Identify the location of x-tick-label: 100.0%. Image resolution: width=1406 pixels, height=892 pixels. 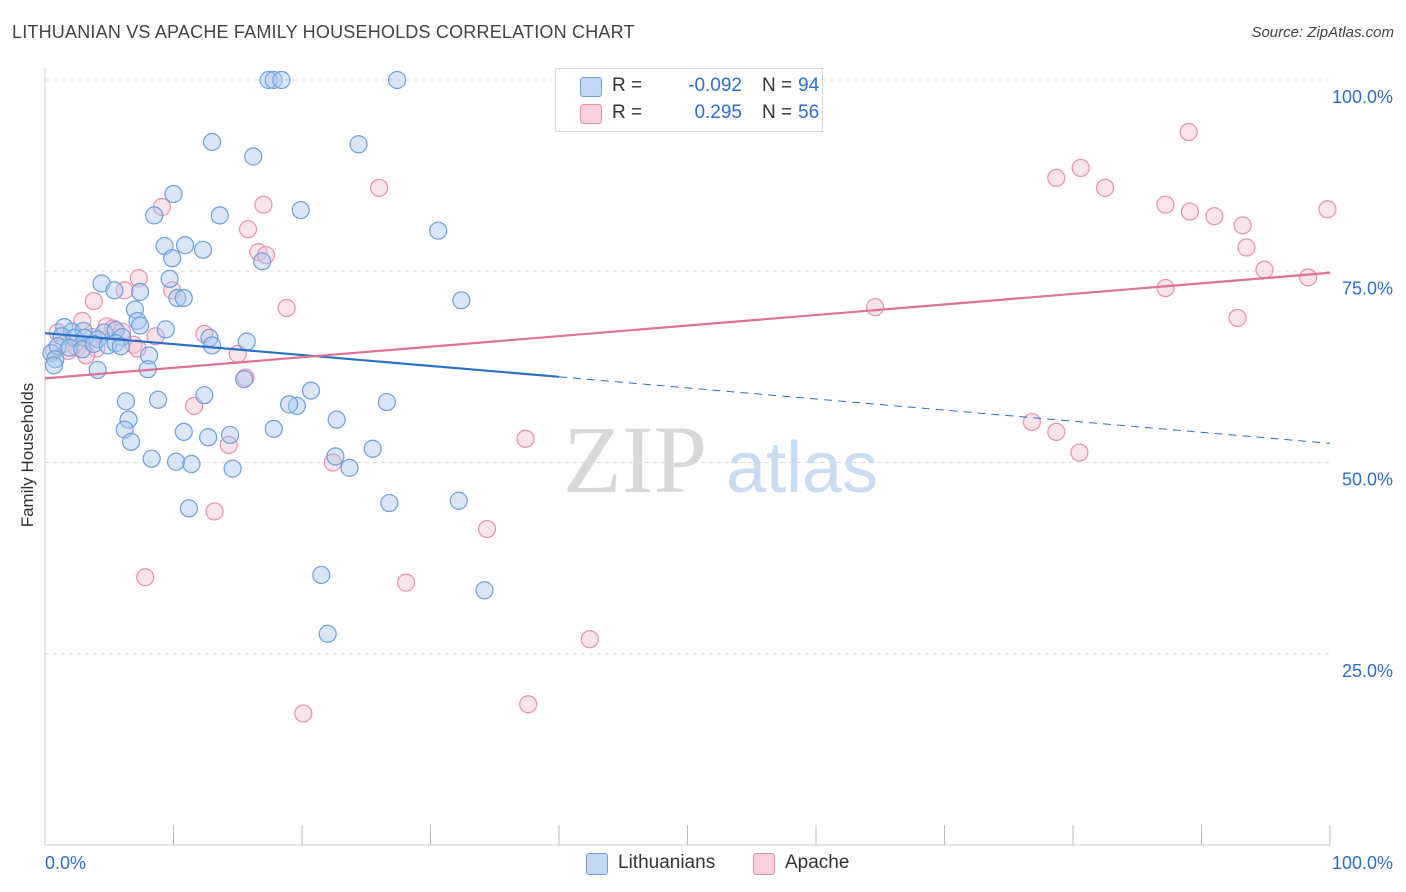
(1362, 863).